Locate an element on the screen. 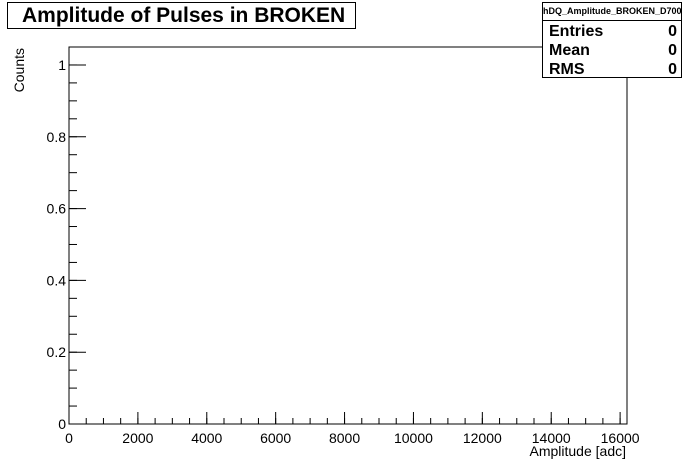  y-tick-label: 0.6 is located at coordinates (57, 209).